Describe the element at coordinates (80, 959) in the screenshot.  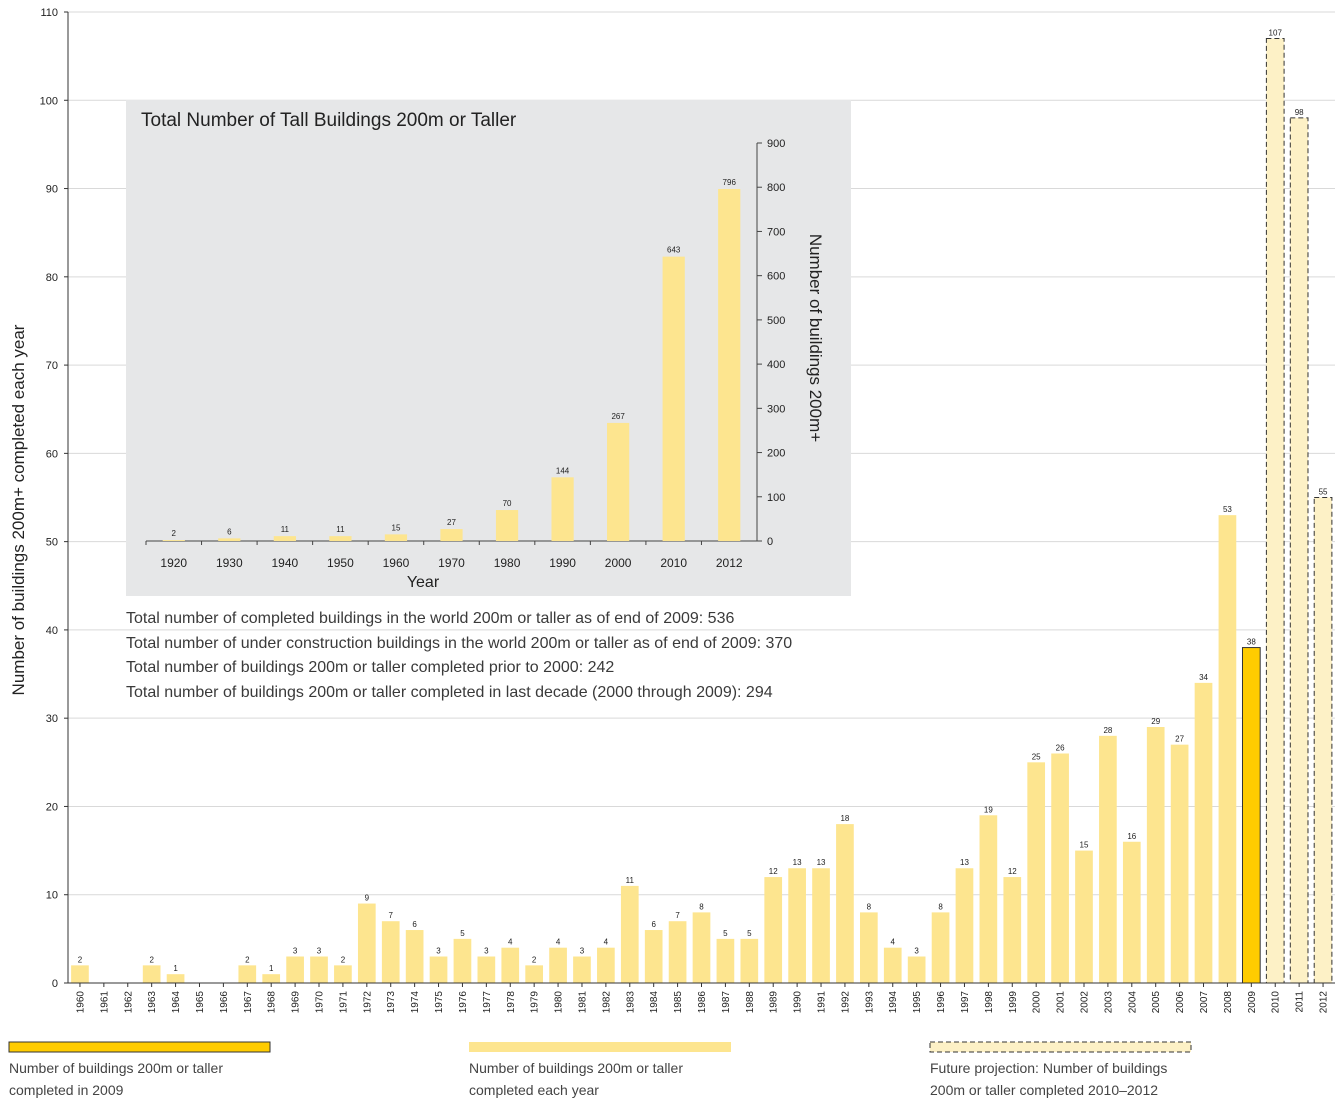
I see `bar-value-label-1960: 2` at that location.